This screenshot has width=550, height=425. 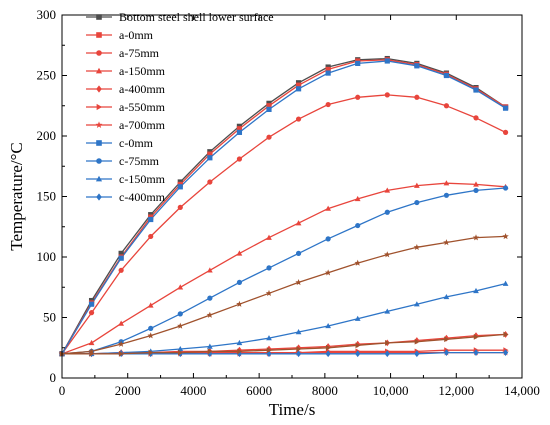 What do you see at coordinates (47, 14) in the screenshot?
I see `y-tick-label: 300` at bounding box center [47, 14].